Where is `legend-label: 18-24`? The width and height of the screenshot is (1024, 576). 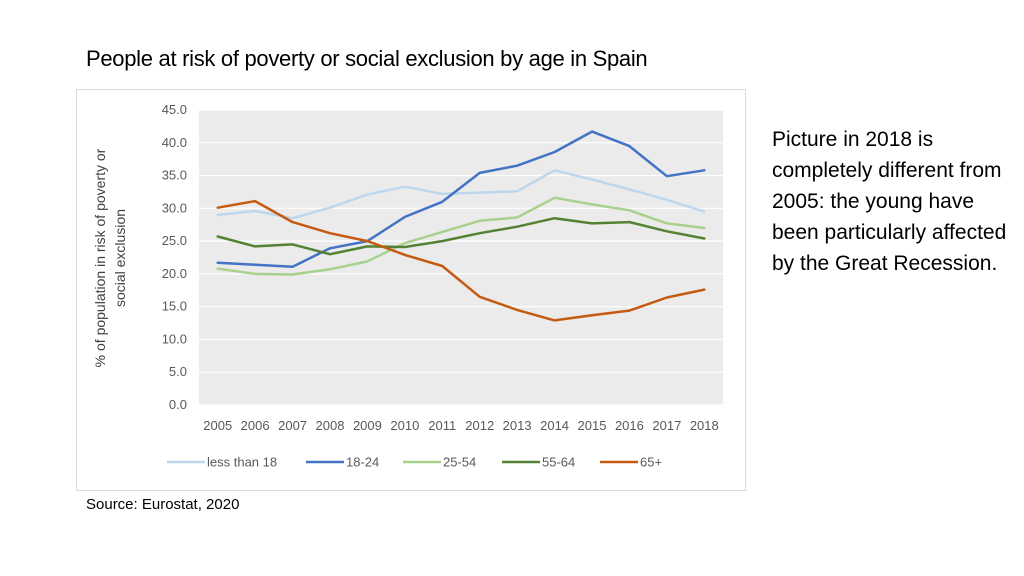 legend-label: 18-24 is located at coordinates (362, 462).